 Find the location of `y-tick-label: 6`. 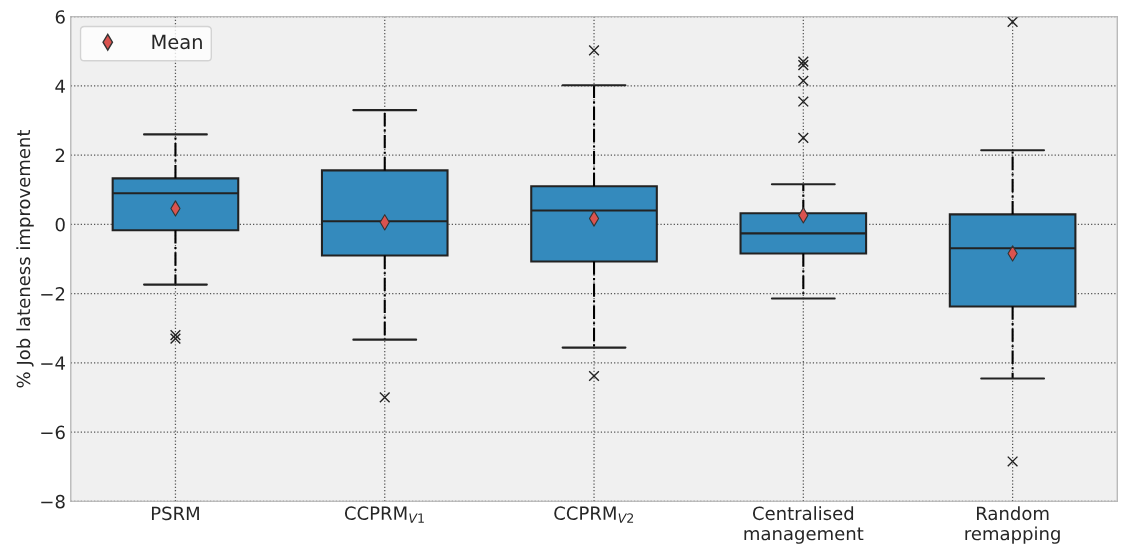

y-tick-label: 6 is located at coordinates (60, 17).